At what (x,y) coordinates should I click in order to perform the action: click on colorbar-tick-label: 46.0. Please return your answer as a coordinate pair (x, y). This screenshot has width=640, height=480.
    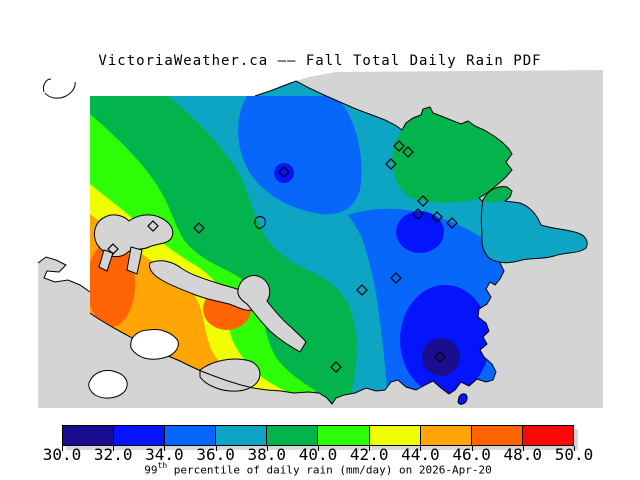
    Looking at the image, I should click on (471, 454).